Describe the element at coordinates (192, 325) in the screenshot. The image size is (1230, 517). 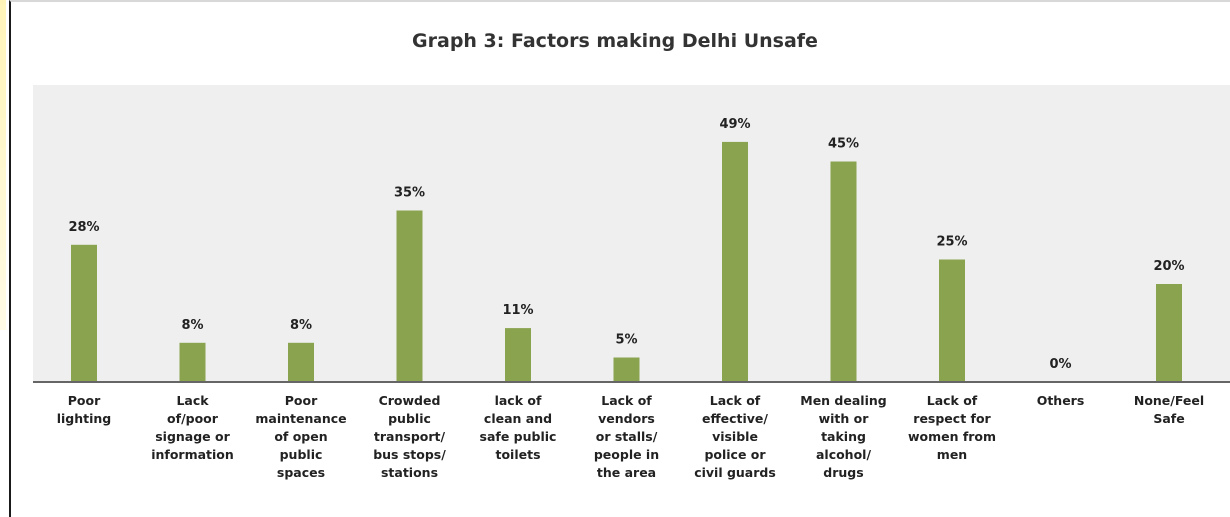
I see `value-label-1: 8%` at that location.